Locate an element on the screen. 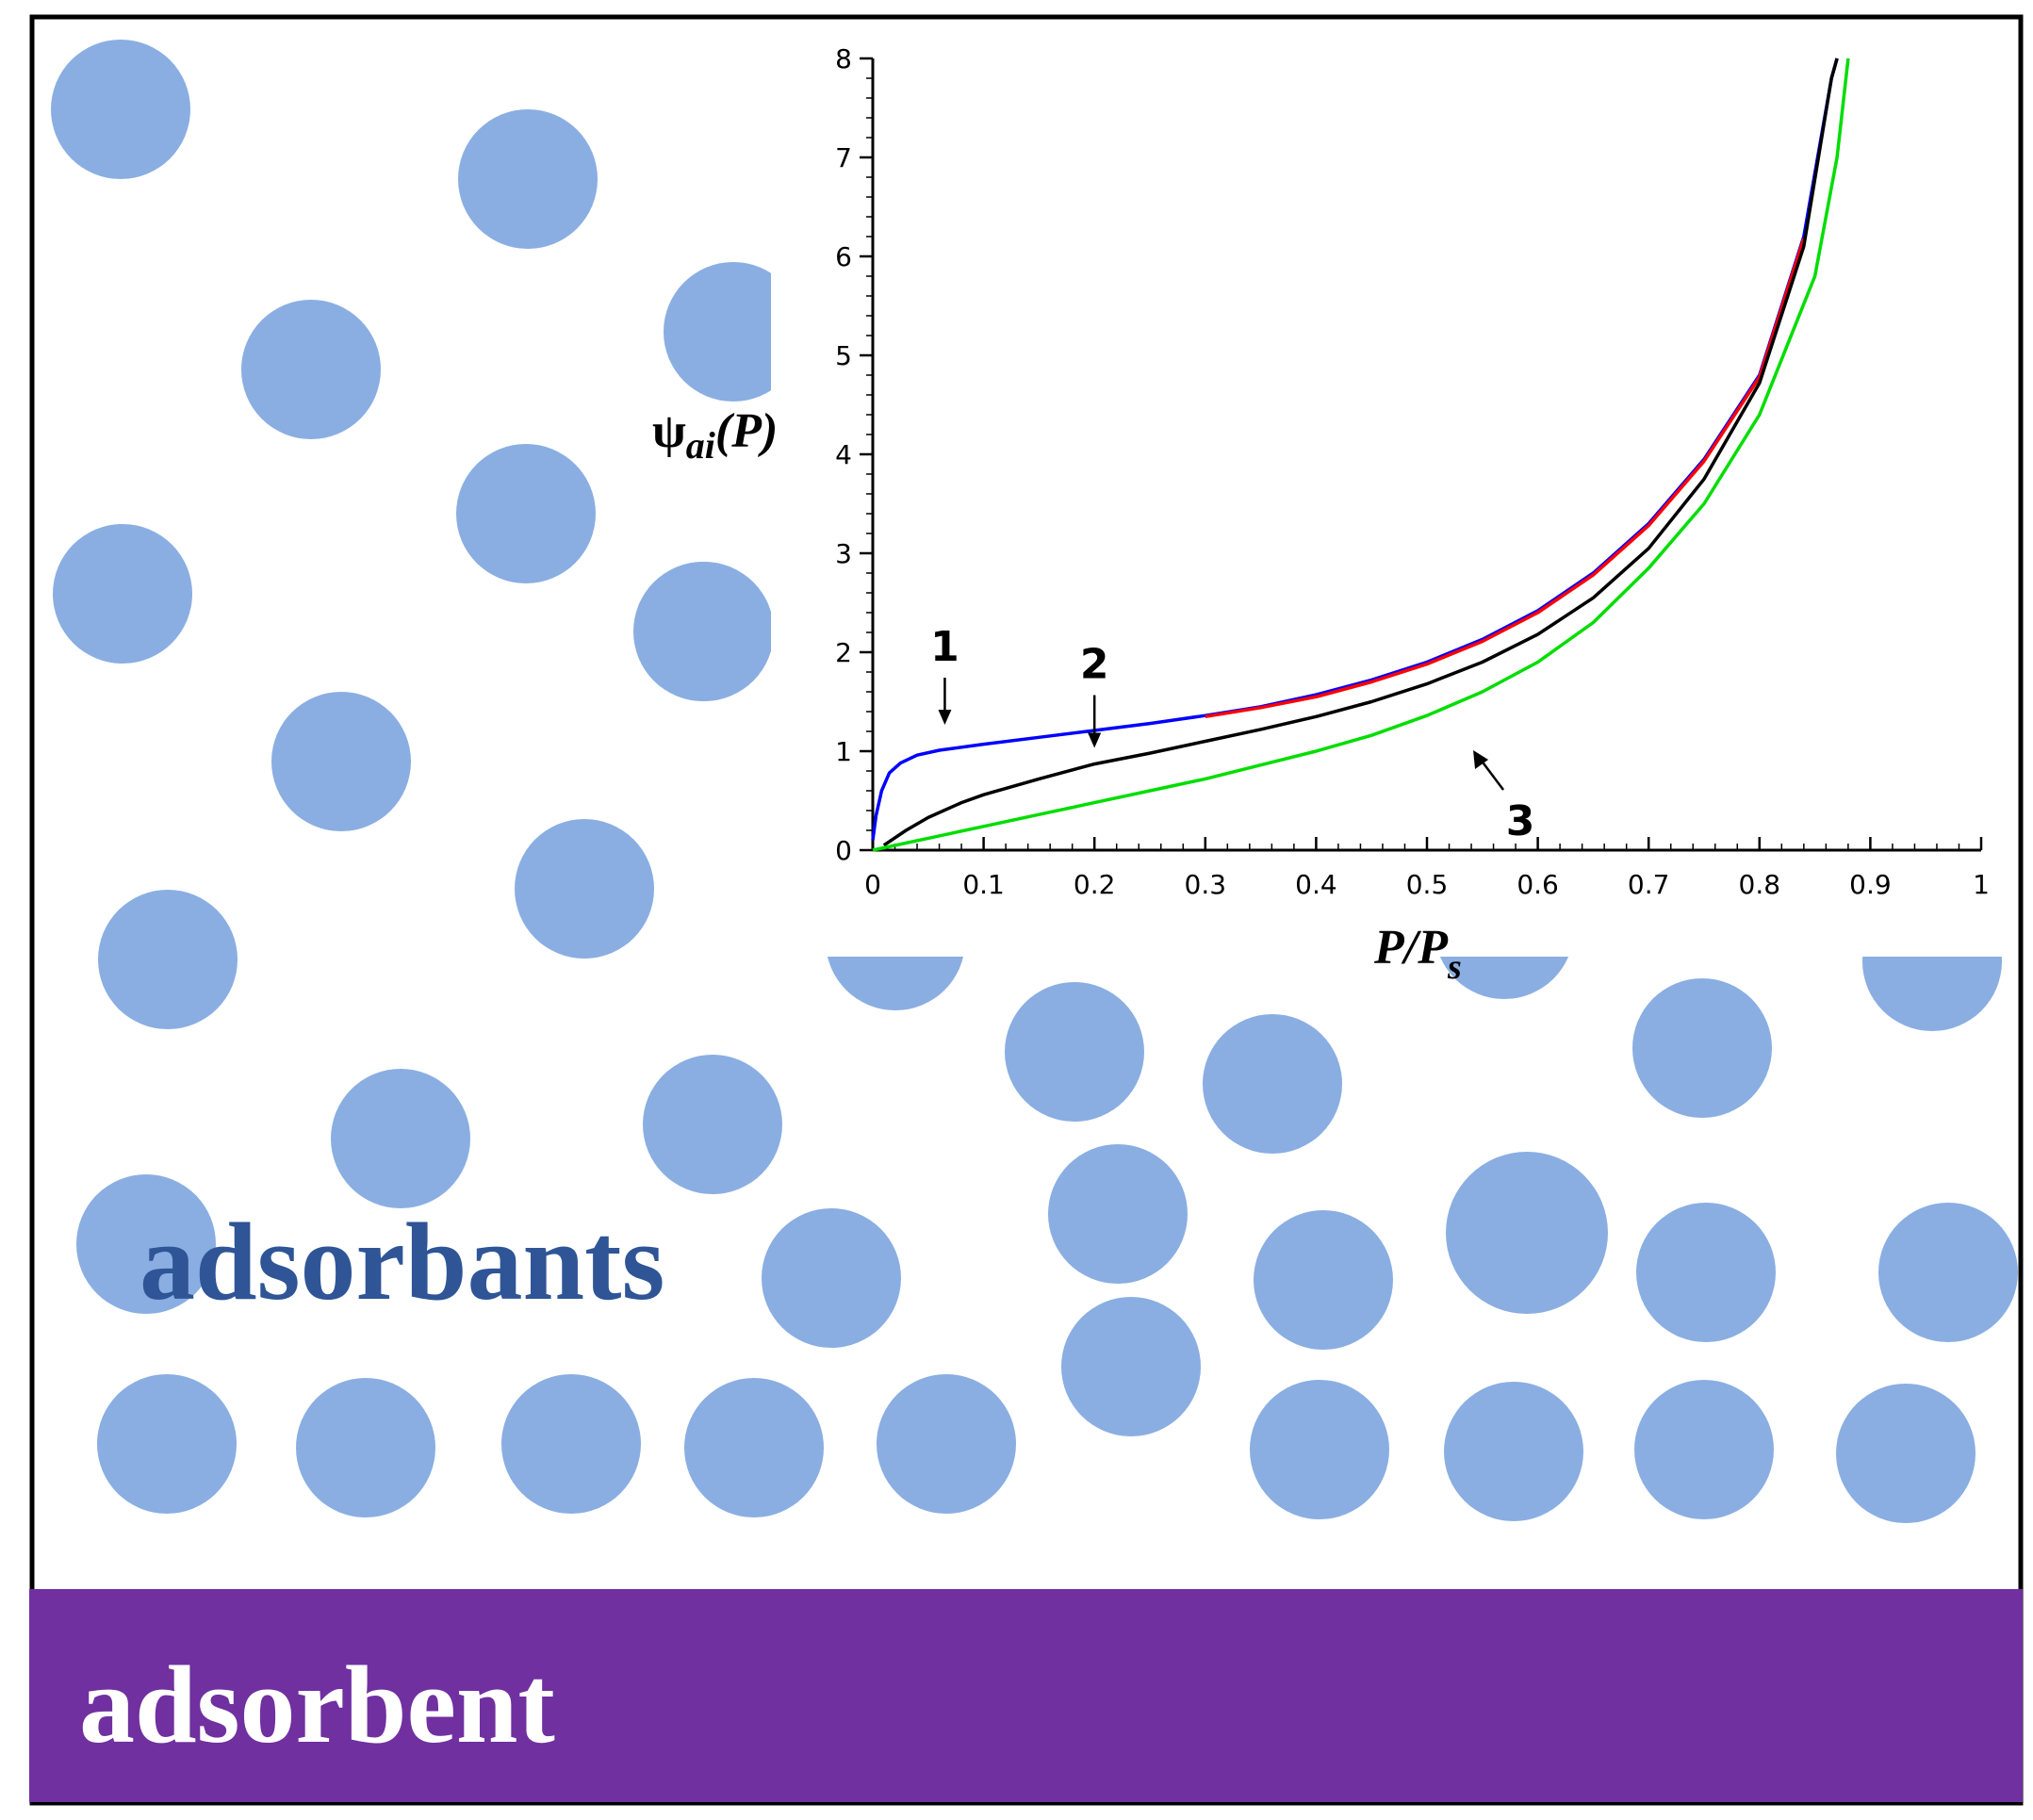 The width and height of the screenshot is (2033, 1820). curve-label-3: 3 is located at coordinates (1520, 821).